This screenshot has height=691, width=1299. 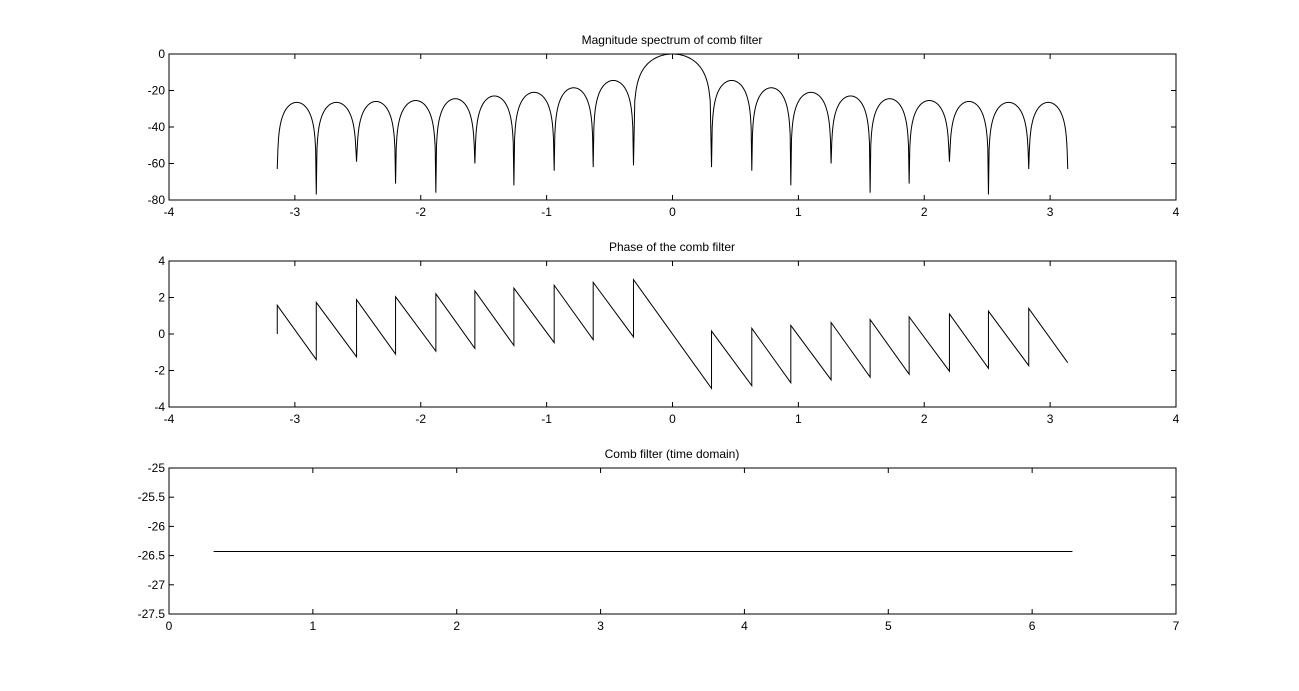 What do you see at coordinates (798, 419) in the screenshot?
I see `phase-x-tick-label: 1` at bounding box center [798, 419].